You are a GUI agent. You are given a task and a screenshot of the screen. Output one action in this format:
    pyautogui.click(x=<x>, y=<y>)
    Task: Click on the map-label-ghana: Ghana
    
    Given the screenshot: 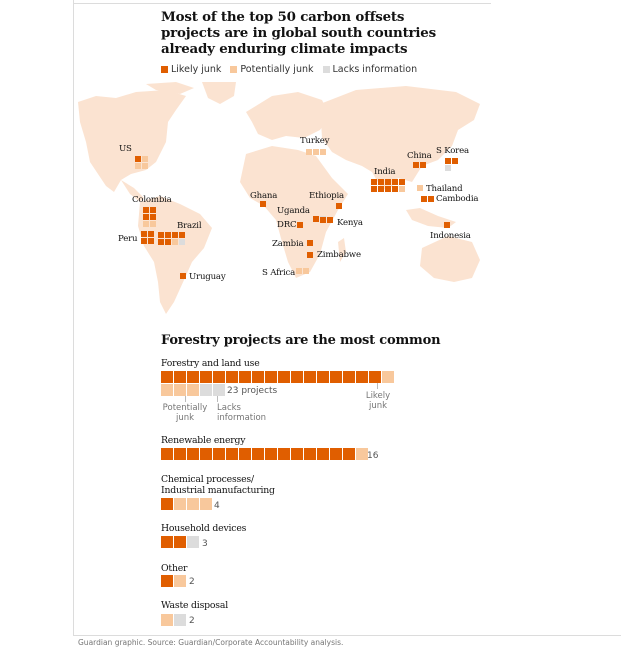 What is the action you would take?
    pyautogui.click(x=264, y=196)
    